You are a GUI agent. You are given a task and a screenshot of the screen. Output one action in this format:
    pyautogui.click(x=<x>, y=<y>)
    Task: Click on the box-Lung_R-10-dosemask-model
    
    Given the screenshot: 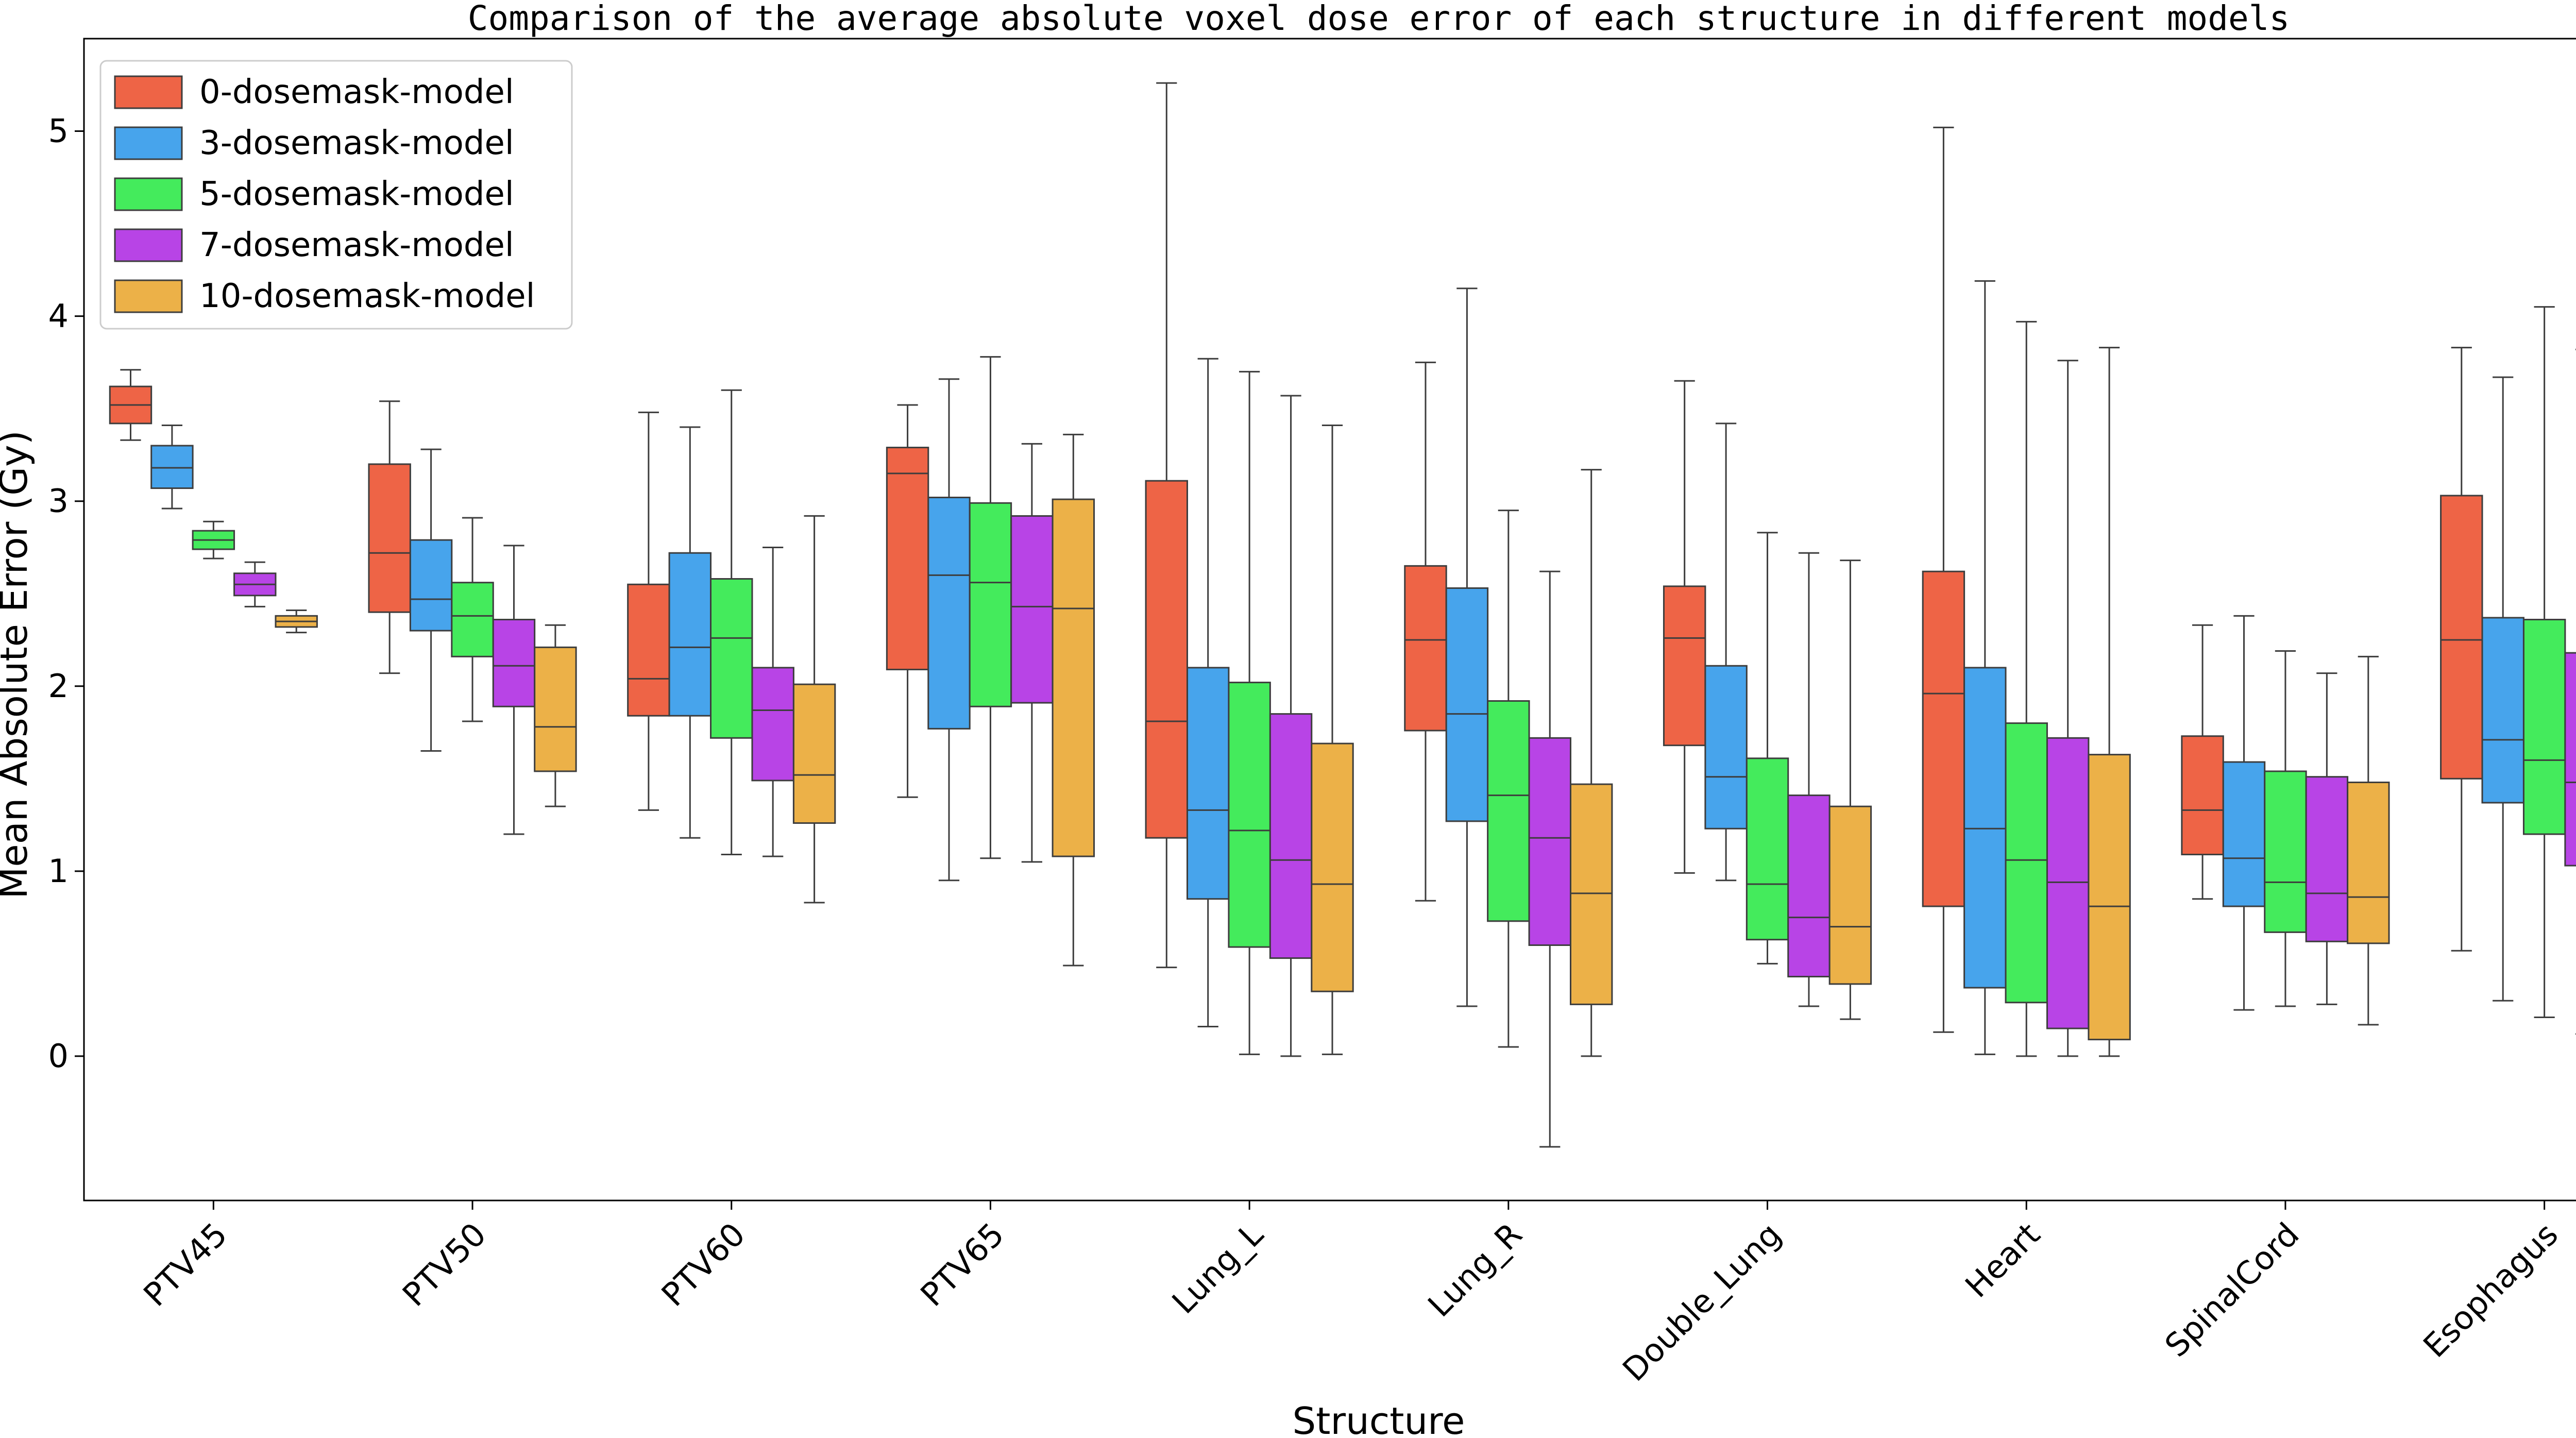 What is the action you would take?
    pyautogui.click(x=1591, y=763)
    